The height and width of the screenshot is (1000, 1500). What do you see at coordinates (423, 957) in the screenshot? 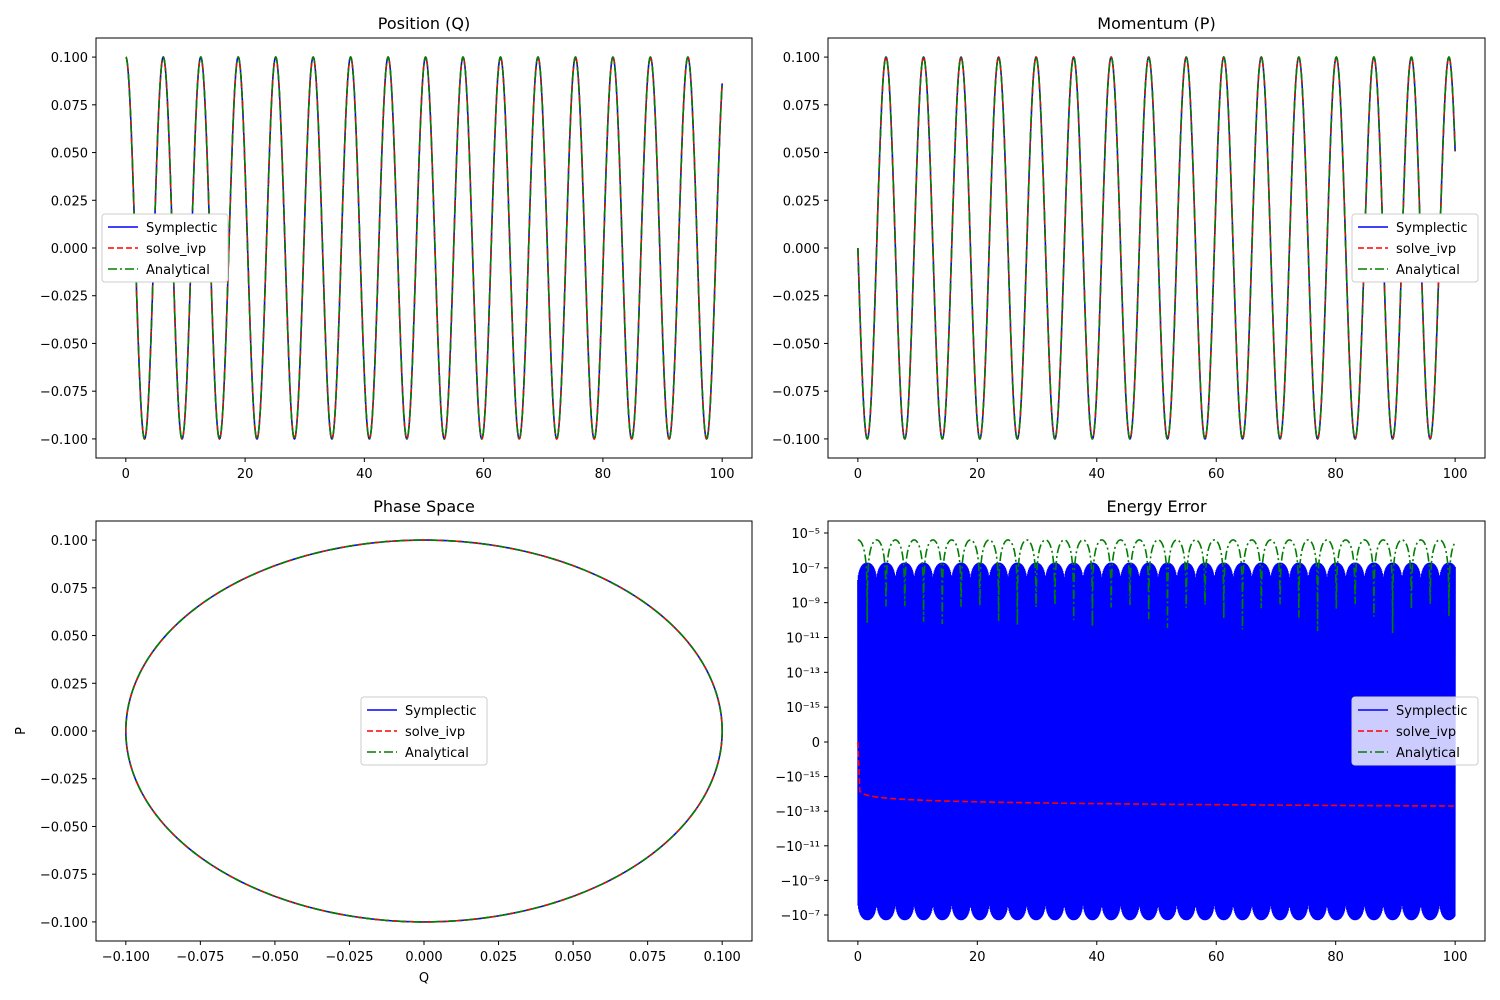
I see `x-tick-label: 0.000` at bounding box center [423, 957].